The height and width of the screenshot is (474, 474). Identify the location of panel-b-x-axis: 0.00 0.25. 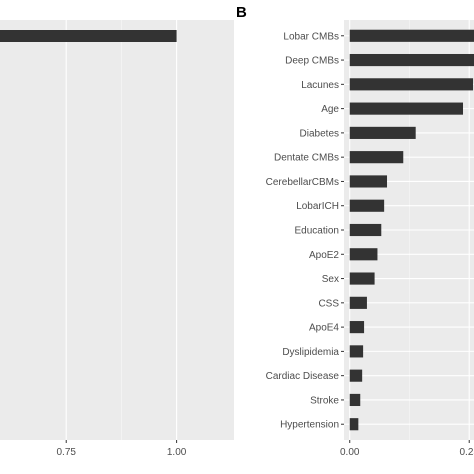
(407, 449).